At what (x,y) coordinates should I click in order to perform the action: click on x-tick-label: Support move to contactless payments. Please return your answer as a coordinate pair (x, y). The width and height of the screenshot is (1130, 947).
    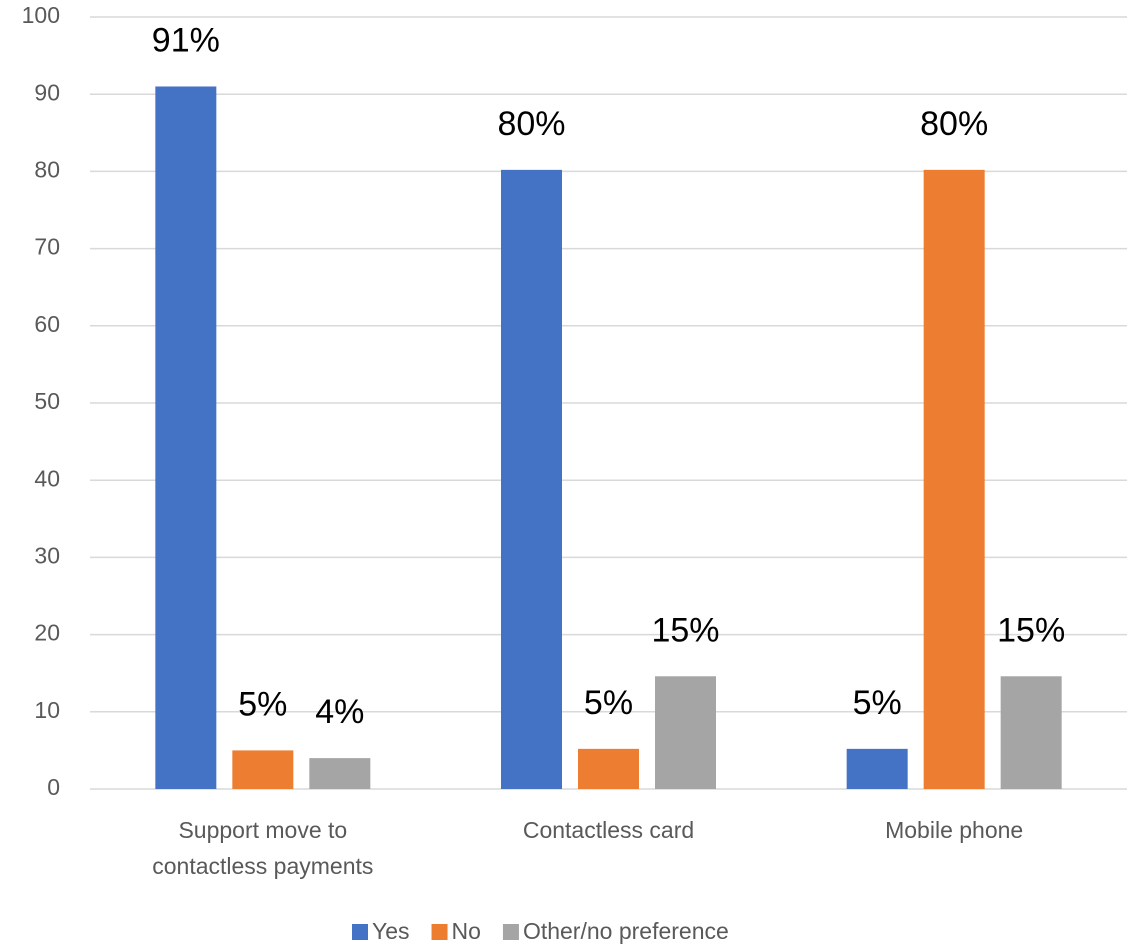
    Looking at the image, I should click on (262, 848).